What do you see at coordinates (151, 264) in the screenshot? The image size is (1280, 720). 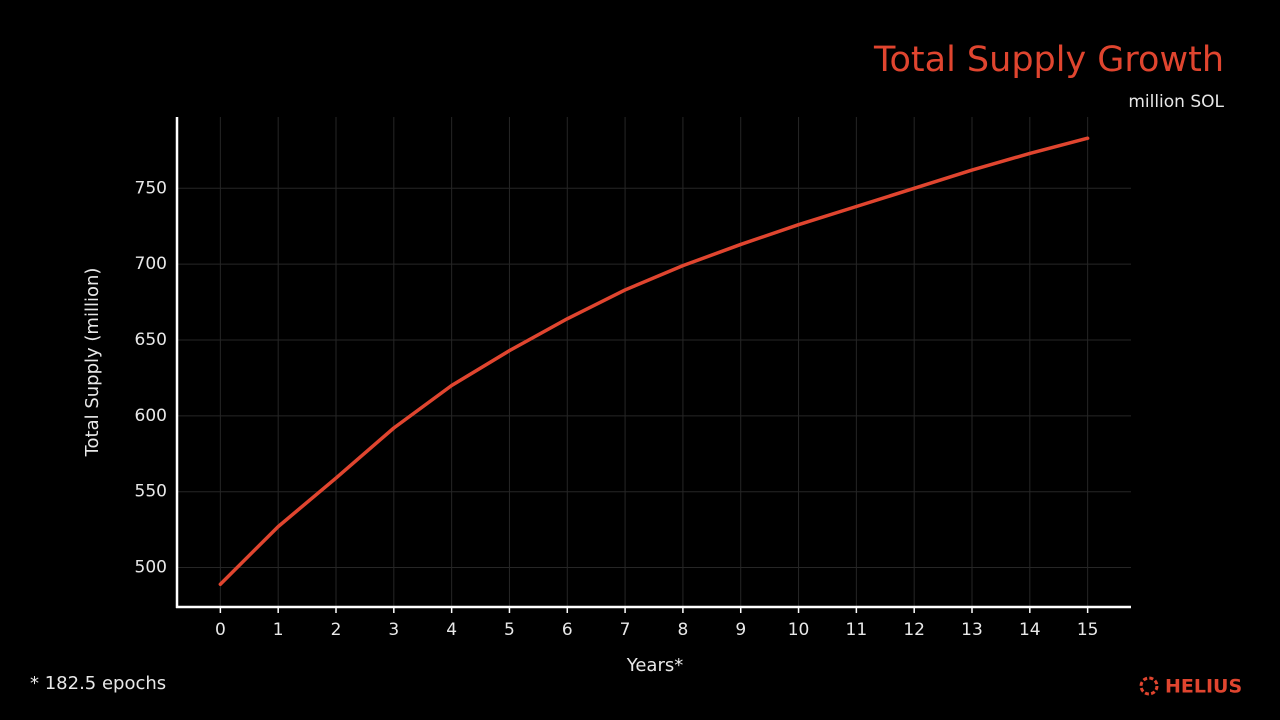 I see `y-tick-label: 700` at bounding box center [151, 264].